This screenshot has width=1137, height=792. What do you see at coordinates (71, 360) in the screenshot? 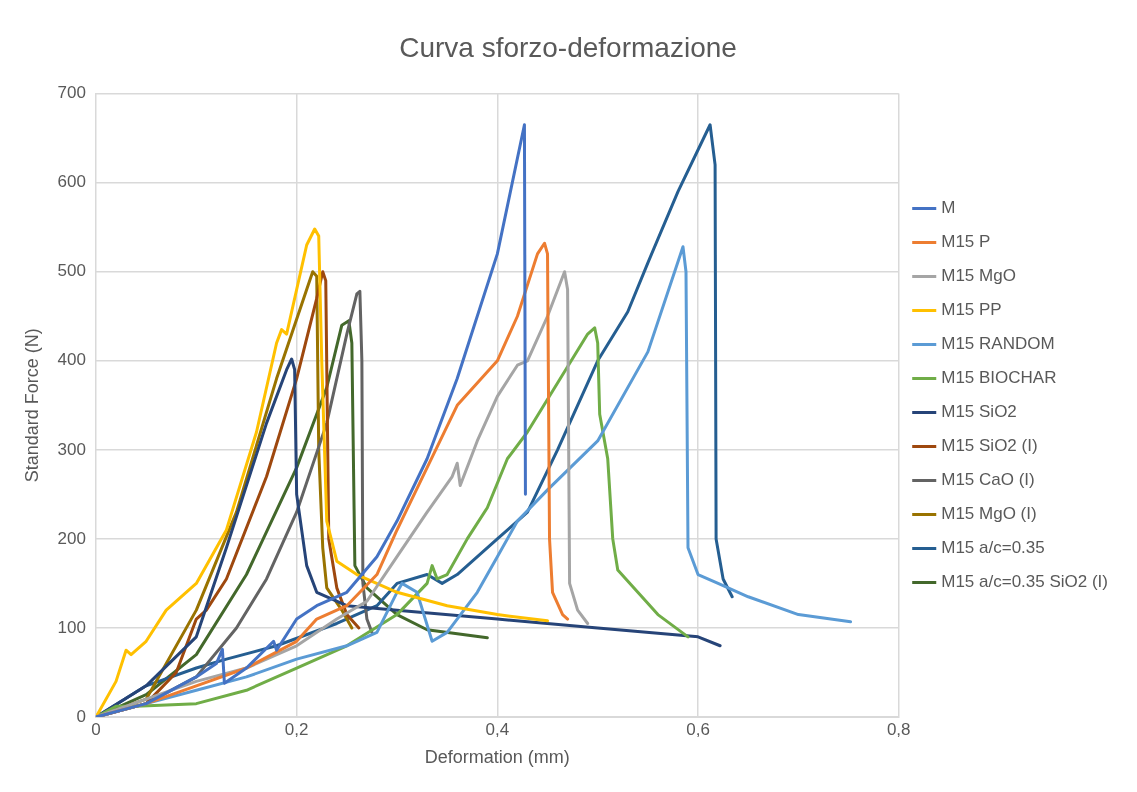
I see `y-tick-label: 400` at bounding box center [71, 360].